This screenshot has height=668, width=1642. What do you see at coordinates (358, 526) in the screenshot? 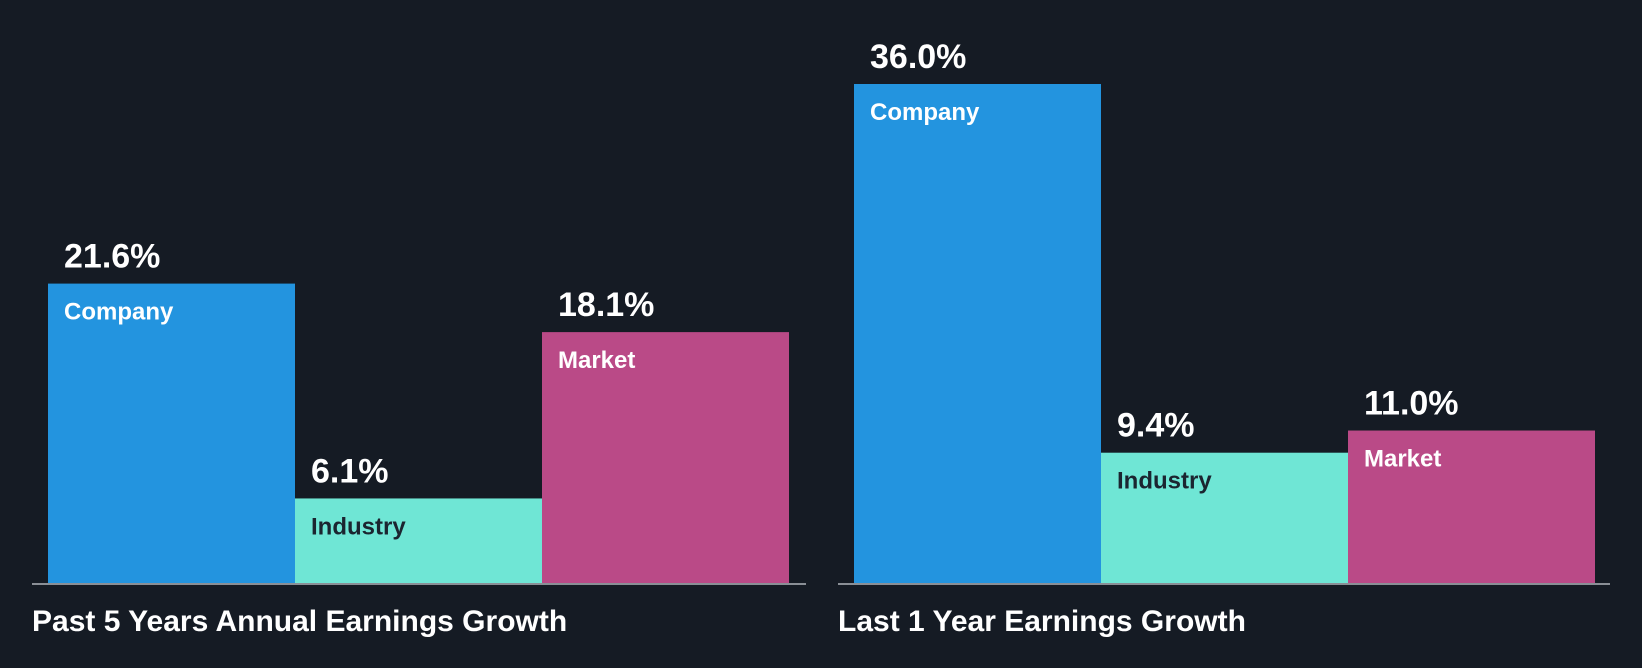
I see `category-label-industry-1: Industry` at bounding box center [358, 526].